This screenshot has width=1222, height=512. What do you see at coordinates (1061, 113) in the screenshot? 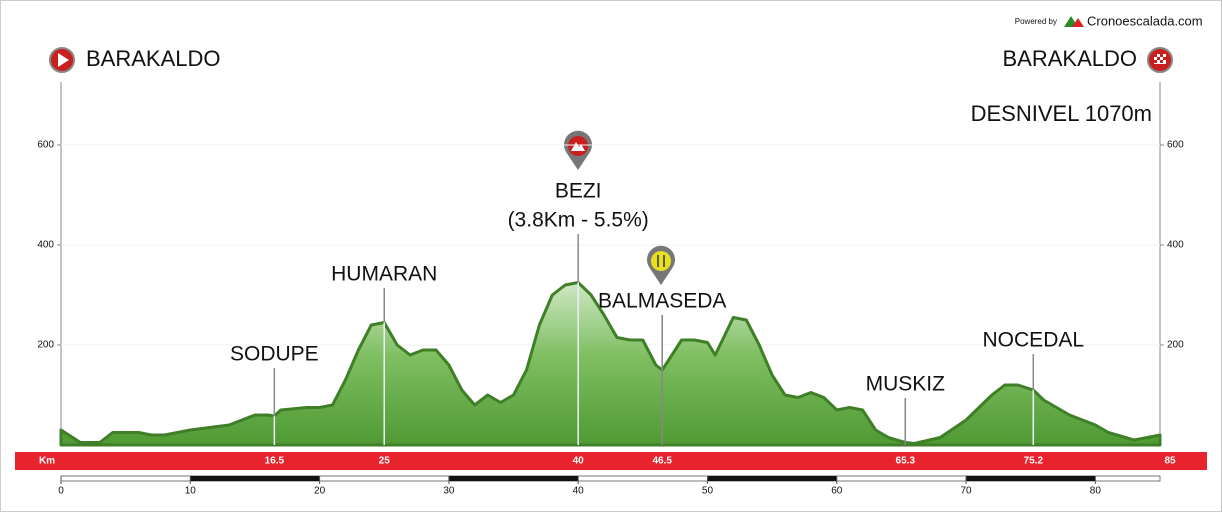
I see `desnivel: DESNIVEL 1070m` at bounding box center [1061, 113].